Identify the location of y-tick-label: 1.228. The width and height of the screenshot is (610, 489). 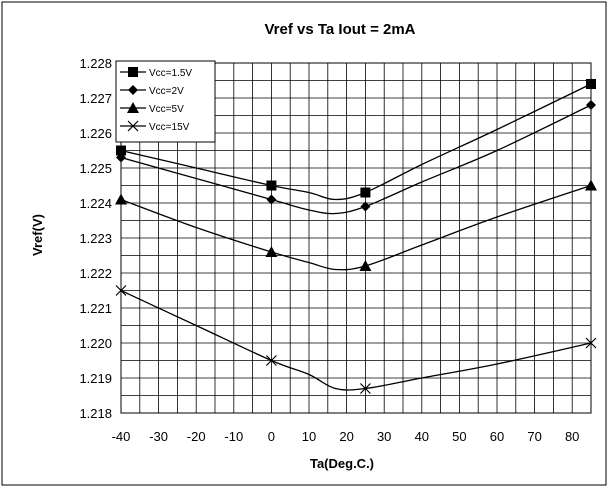
(95, 63).